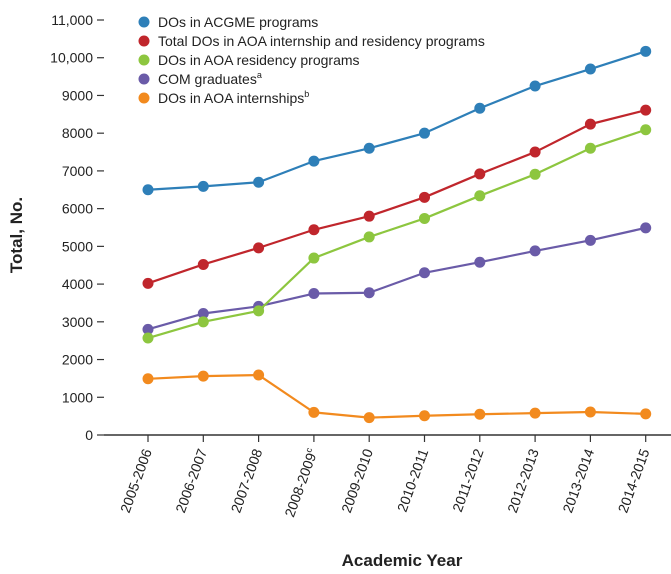 The width and height of the screenshot is (671, 574). I want to click on legend-label-text: DOs in AOA internships, so click(231, 98).